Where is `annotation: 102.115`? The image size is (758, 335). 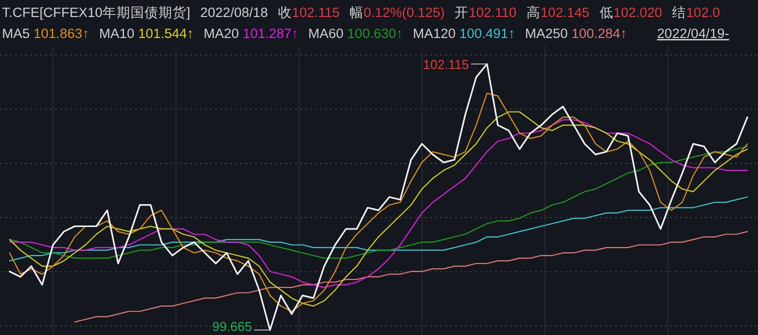 annotation: 102.115 is located at coordinates (445, 64).